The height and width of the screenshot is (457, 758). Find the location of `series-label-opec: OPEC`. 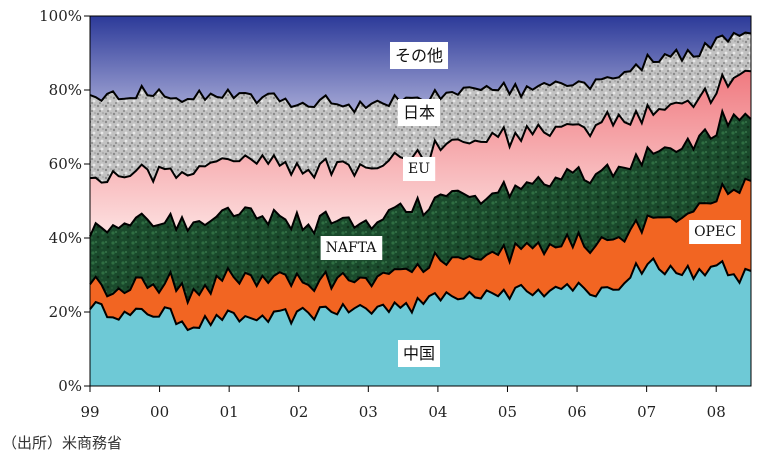

series-label-opec: OPEC is located at coordinates (715, 232).